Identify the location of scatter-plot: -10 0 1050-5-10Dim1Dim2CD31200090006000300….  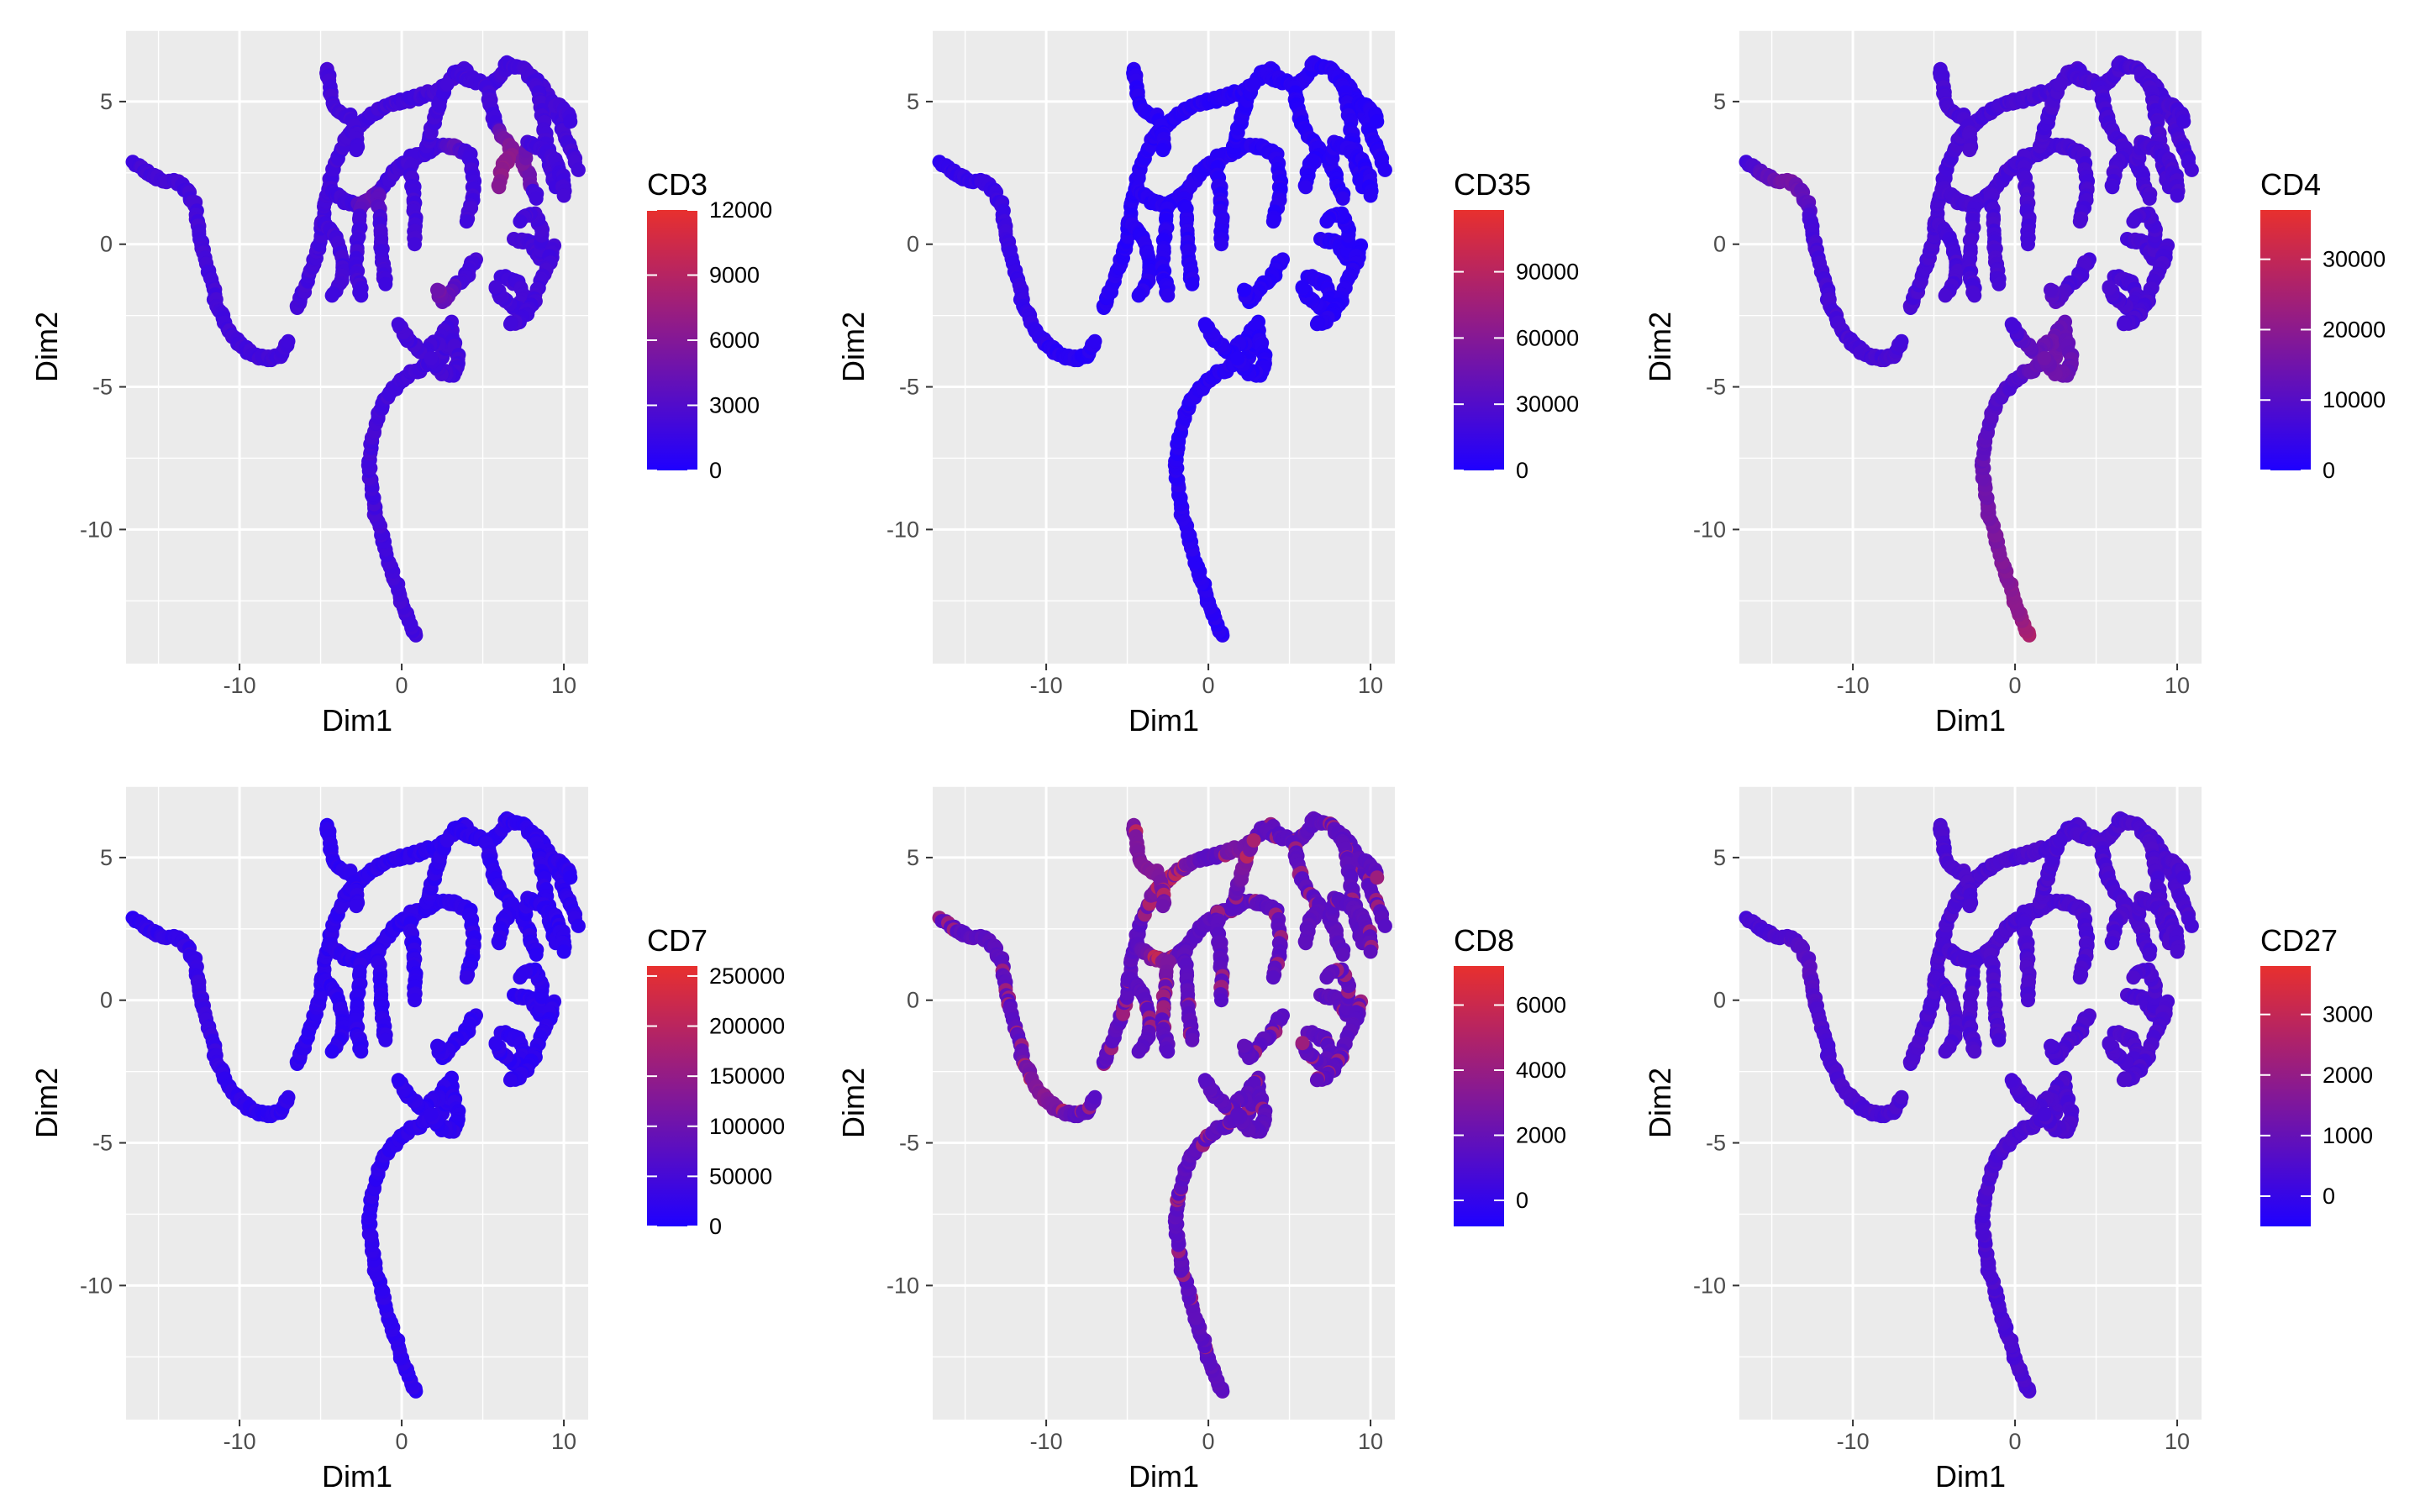
(400, 383).